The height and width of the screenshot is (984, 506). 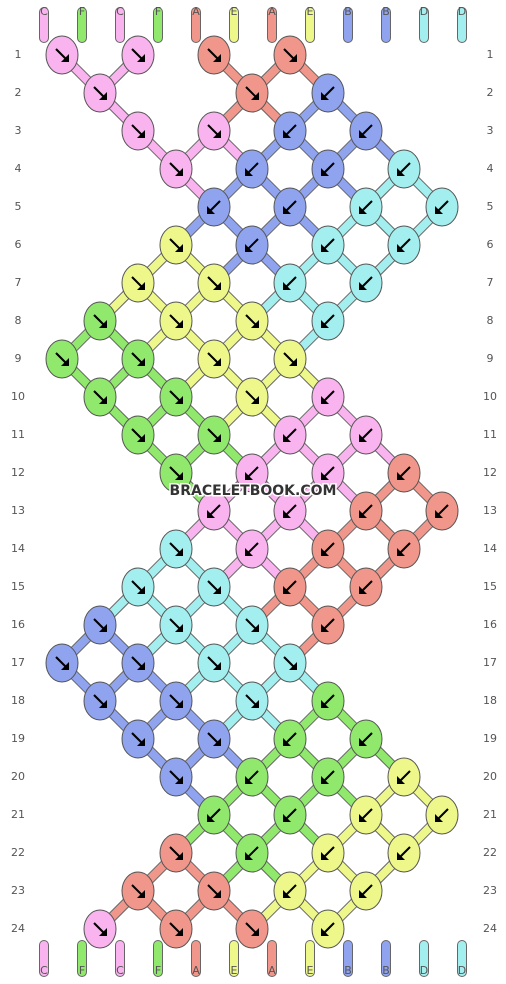 I want to click on top-label: A, so click(x=196, y=11).